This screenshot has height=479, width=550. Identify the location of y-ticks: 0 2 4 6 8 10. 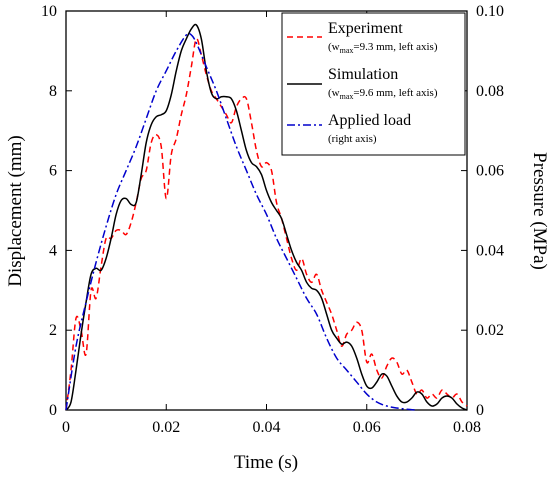
(56, 211).